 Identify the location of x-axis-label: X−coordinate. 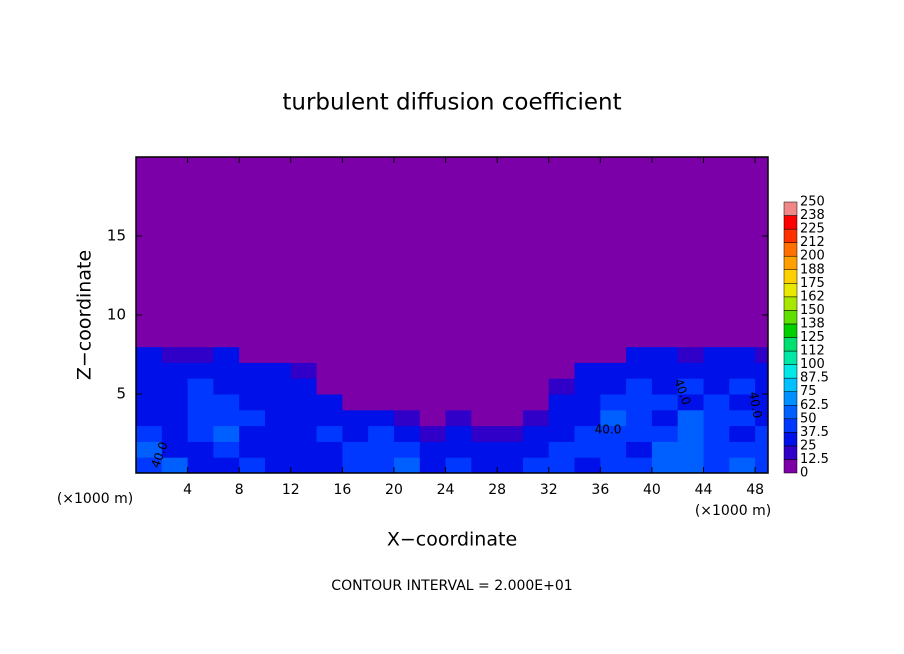
(452, 540).